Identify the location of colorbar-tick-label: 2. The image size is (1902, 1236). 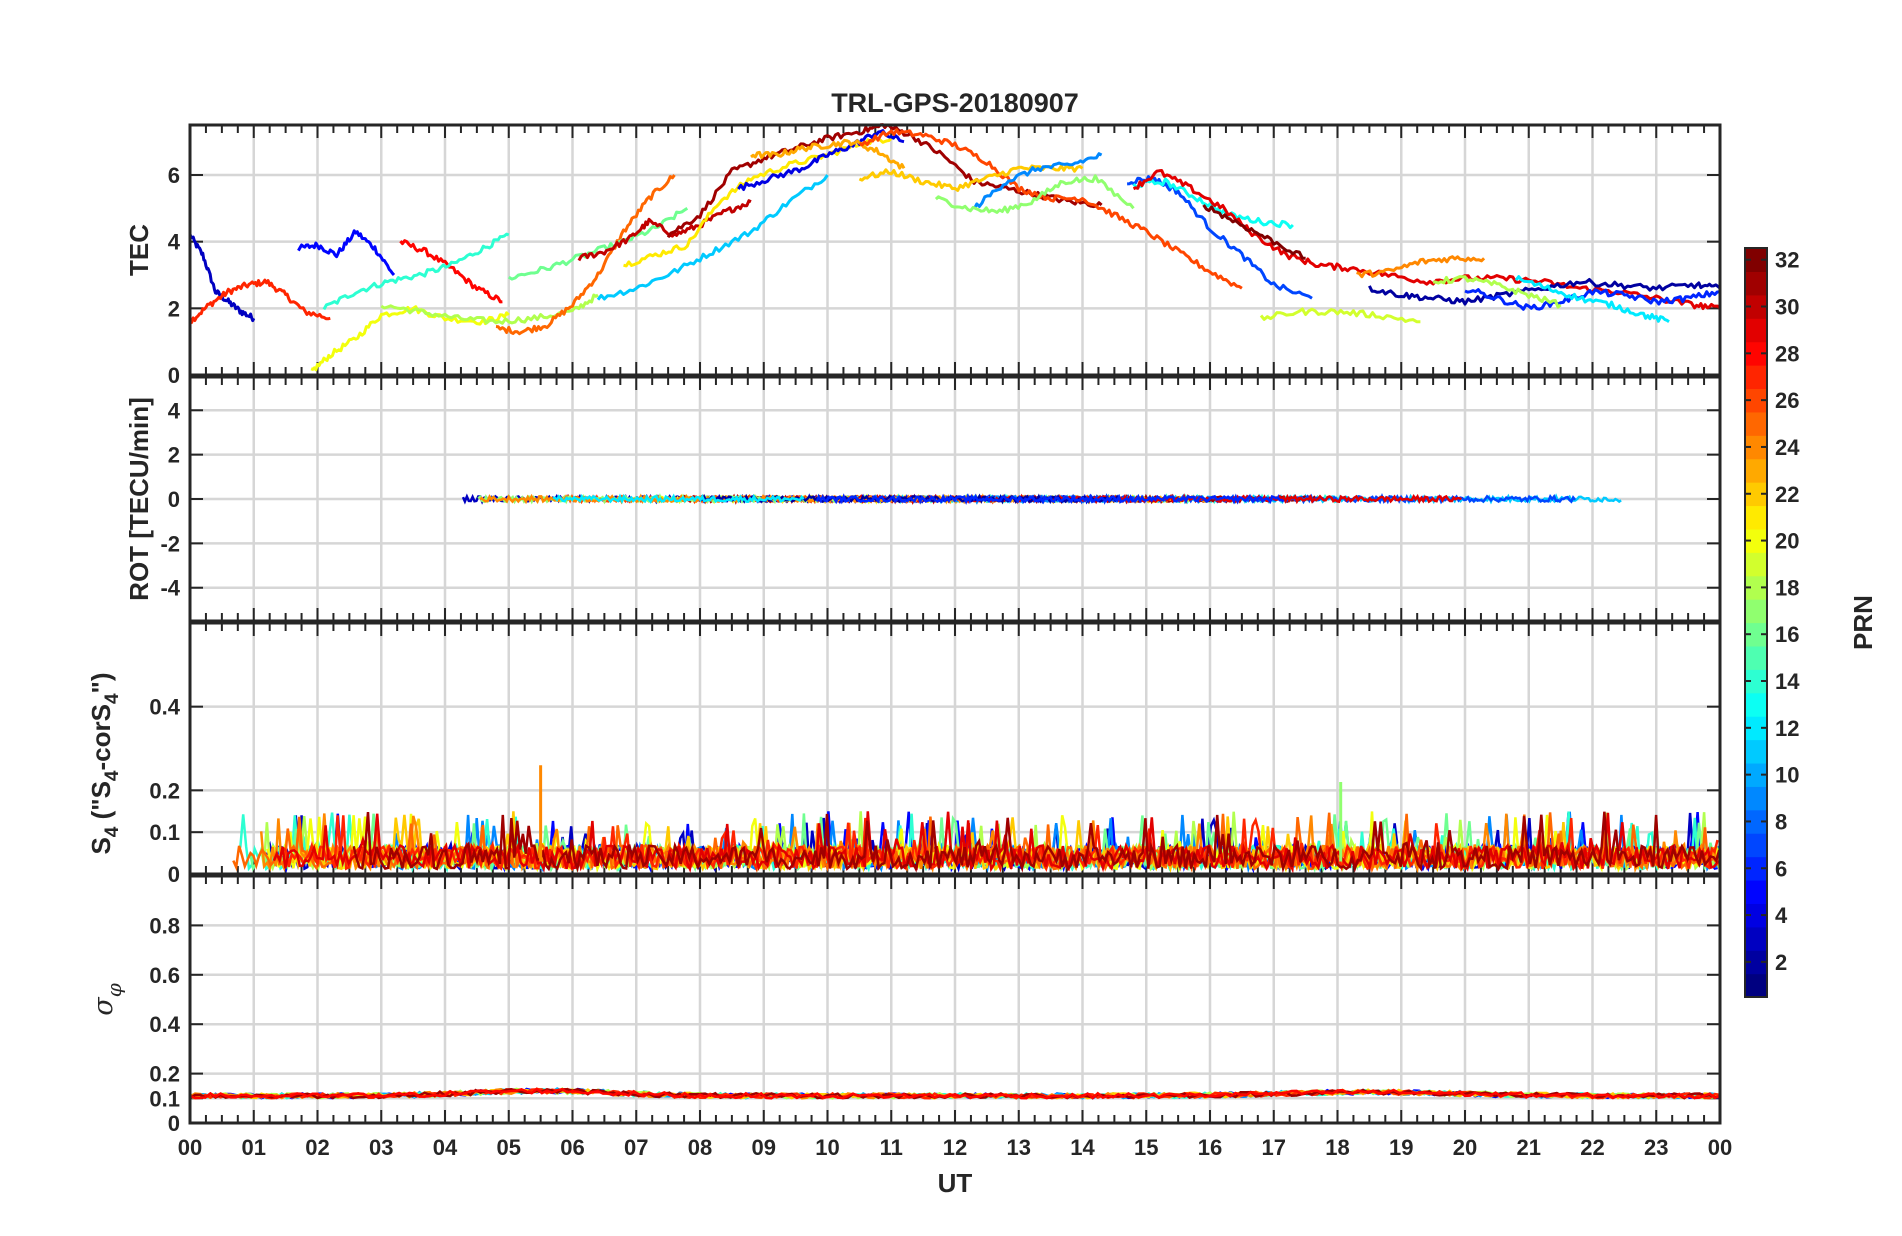
(1781, 962).